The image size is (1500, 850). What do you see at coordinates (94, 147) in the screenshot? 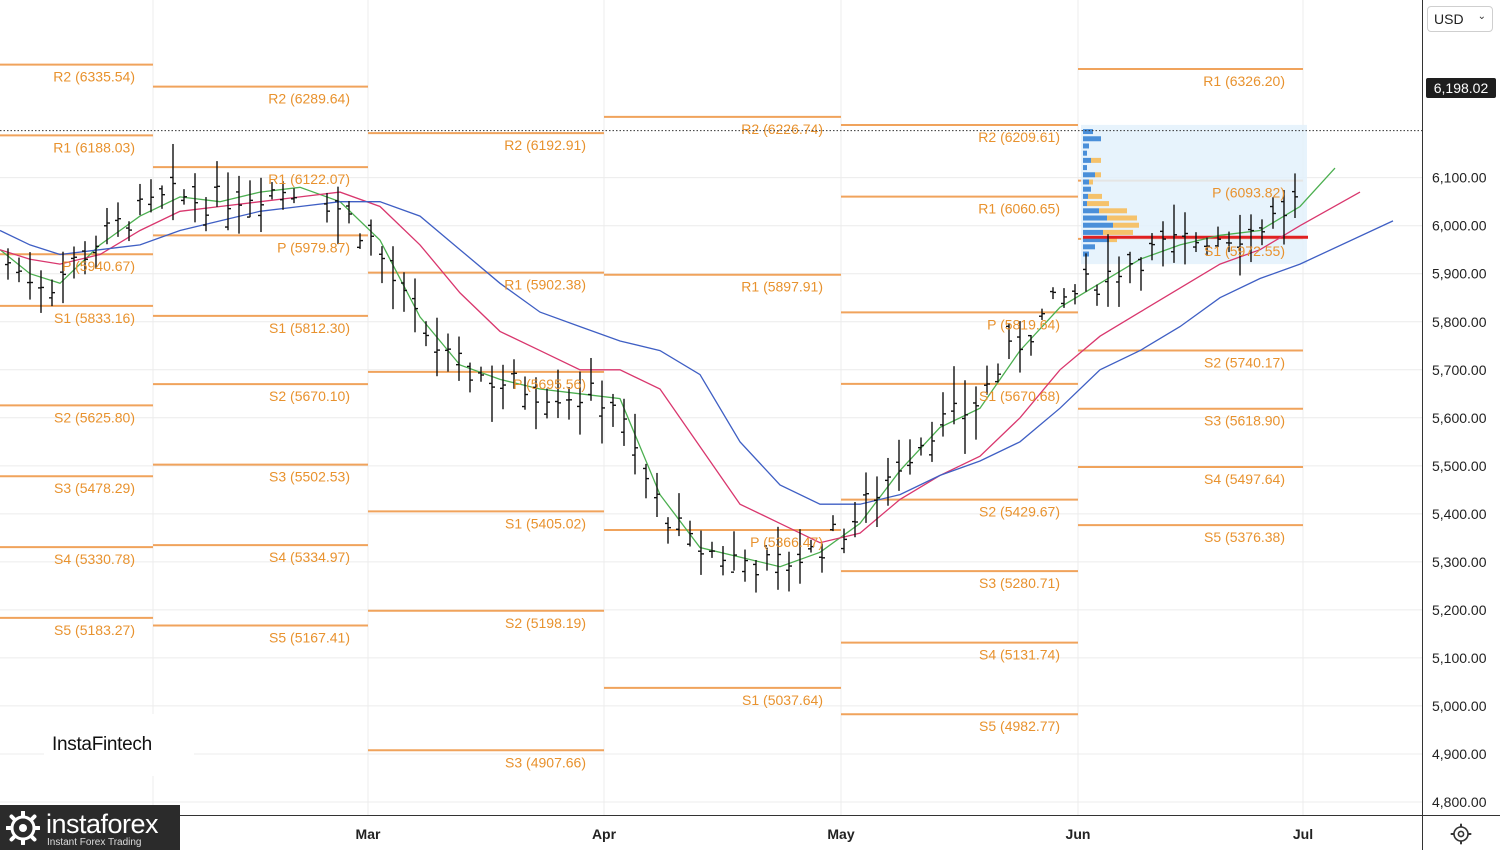
I see `pivot-label-r1: R1 (6188.03)` at bounding box center [94, 147].